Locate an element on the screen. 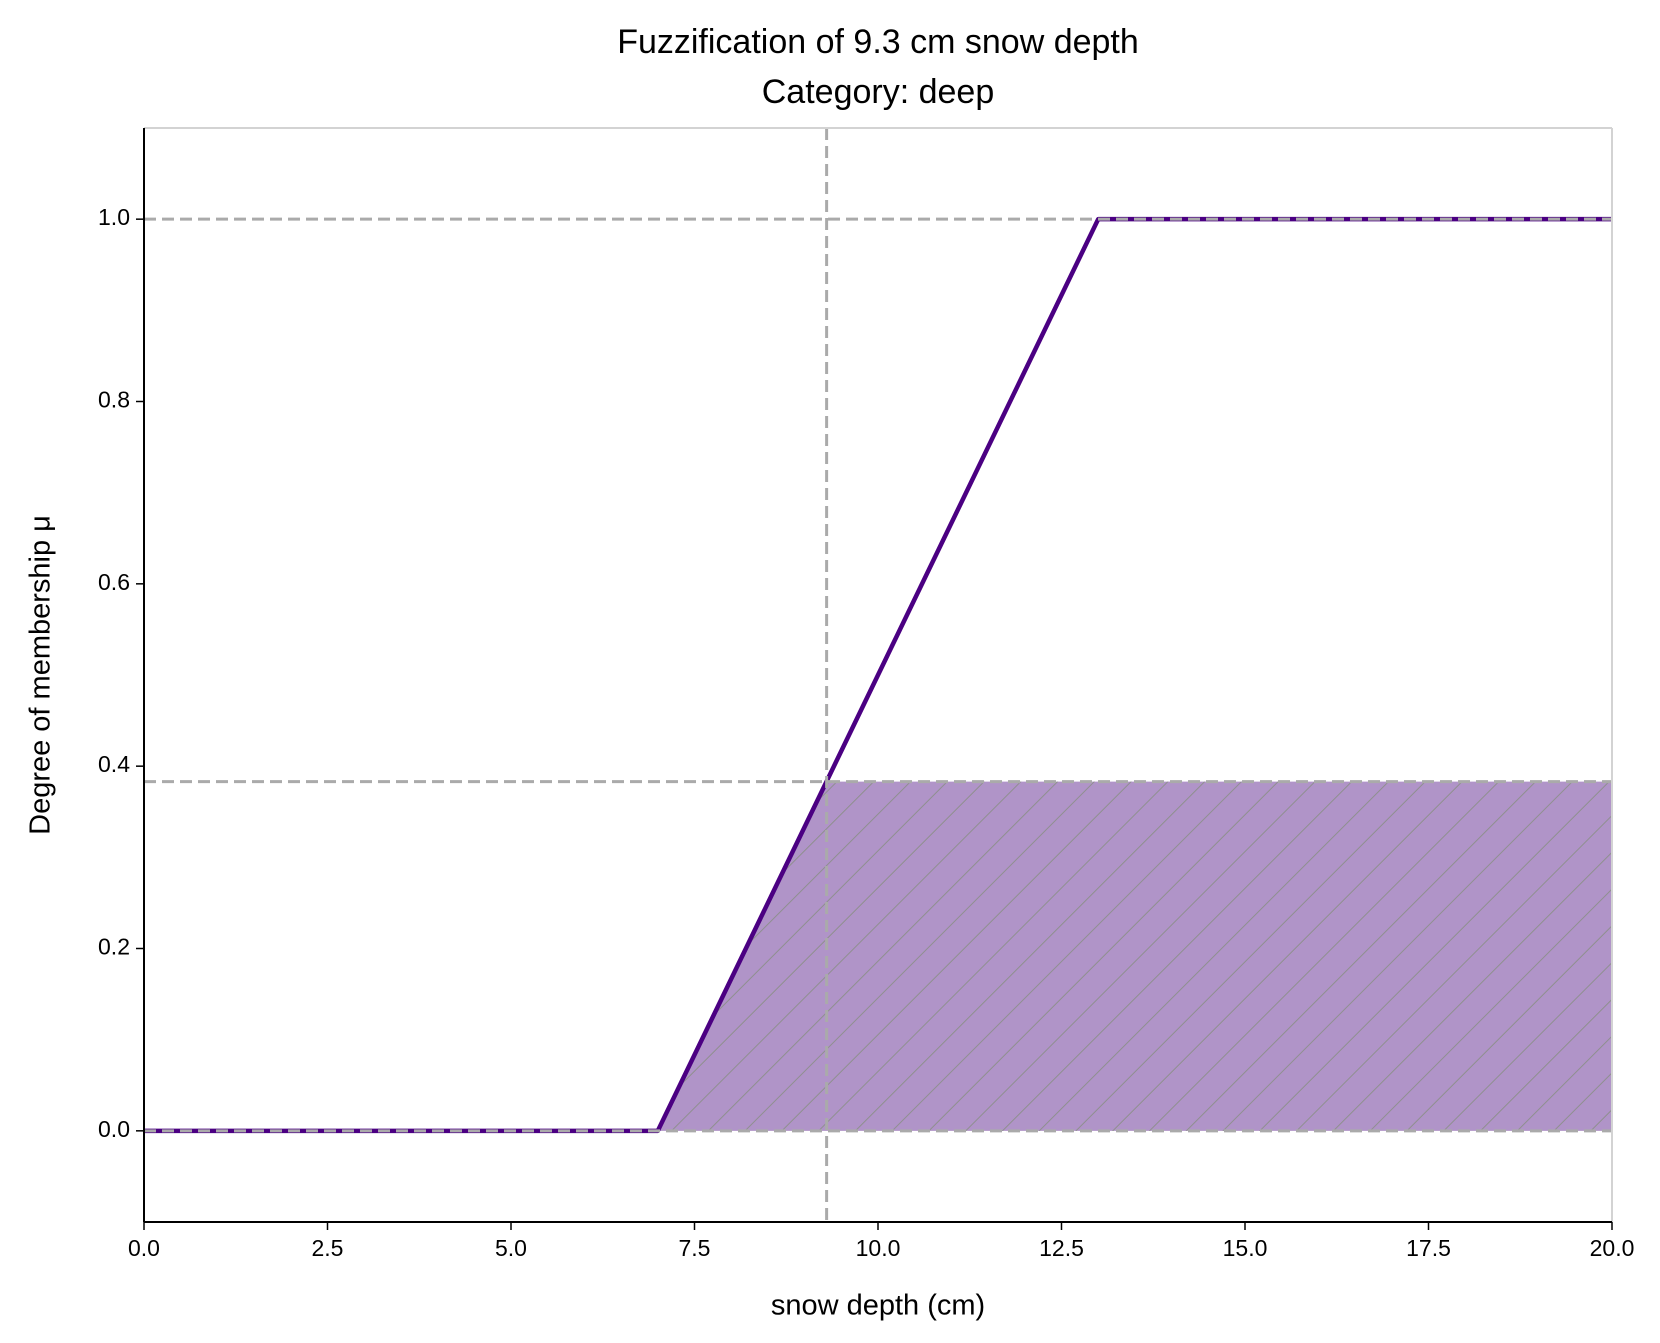  y-tick-label: 0.2 is located at coordinates (114, 947).